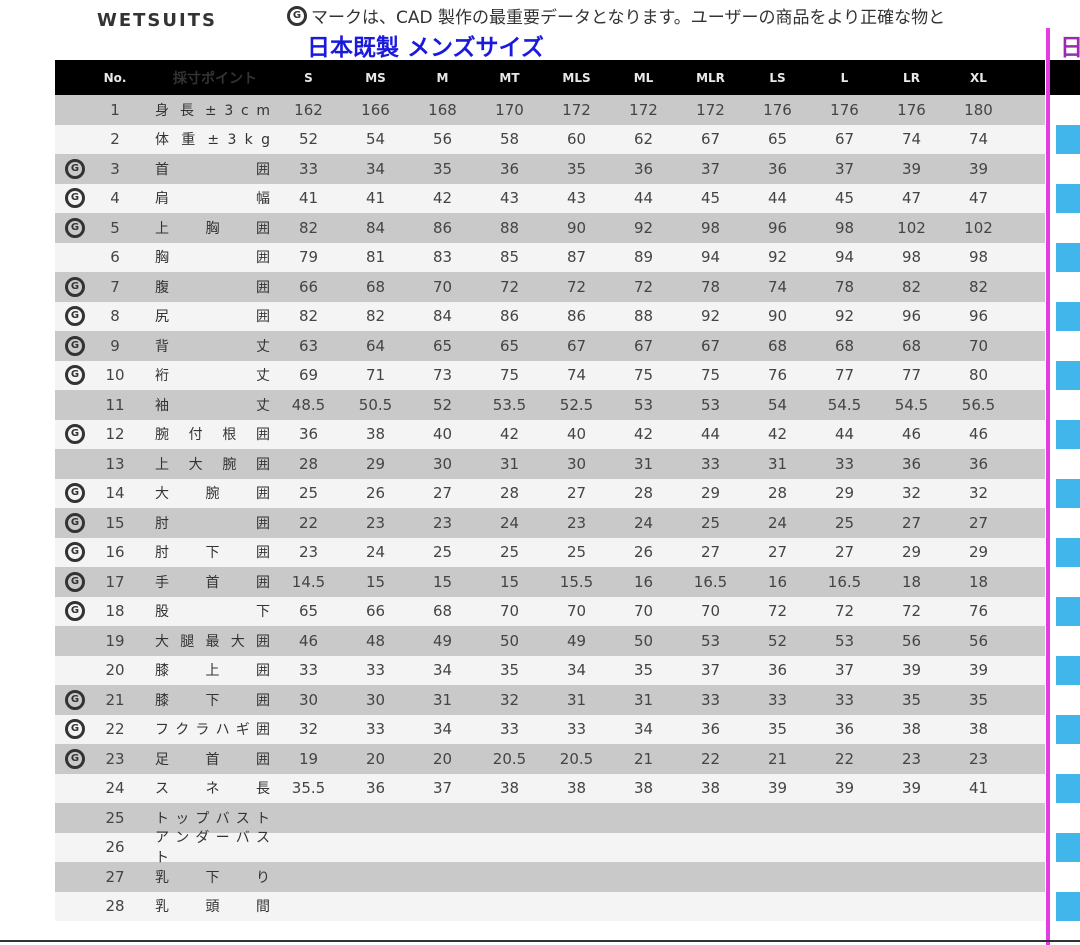  I want to click on size-value: 98, so click(978, 257).